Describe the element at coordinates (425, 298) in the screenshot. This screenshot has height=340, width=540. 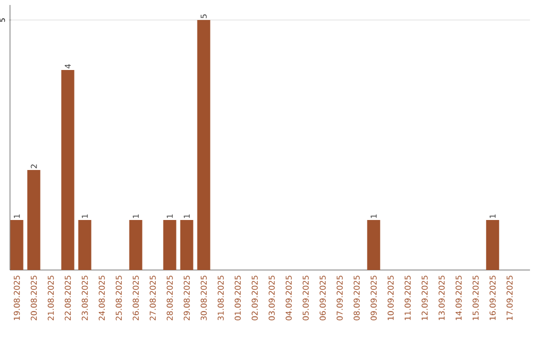
I see `x-tick-label: 12.09.2025` at that location.